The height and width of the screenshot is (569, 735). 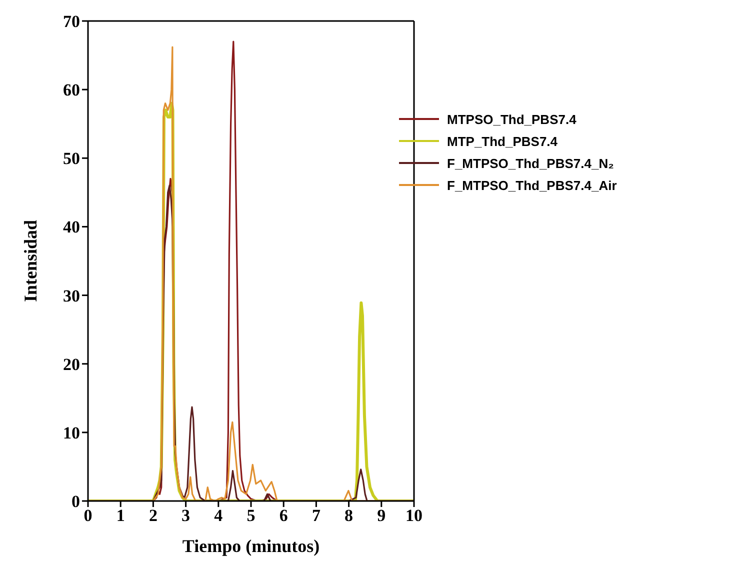 What do you see at coordinates (349, 516) in the screenshot?
I see `x-tick-label: 8` at bounding box center [349, 516].